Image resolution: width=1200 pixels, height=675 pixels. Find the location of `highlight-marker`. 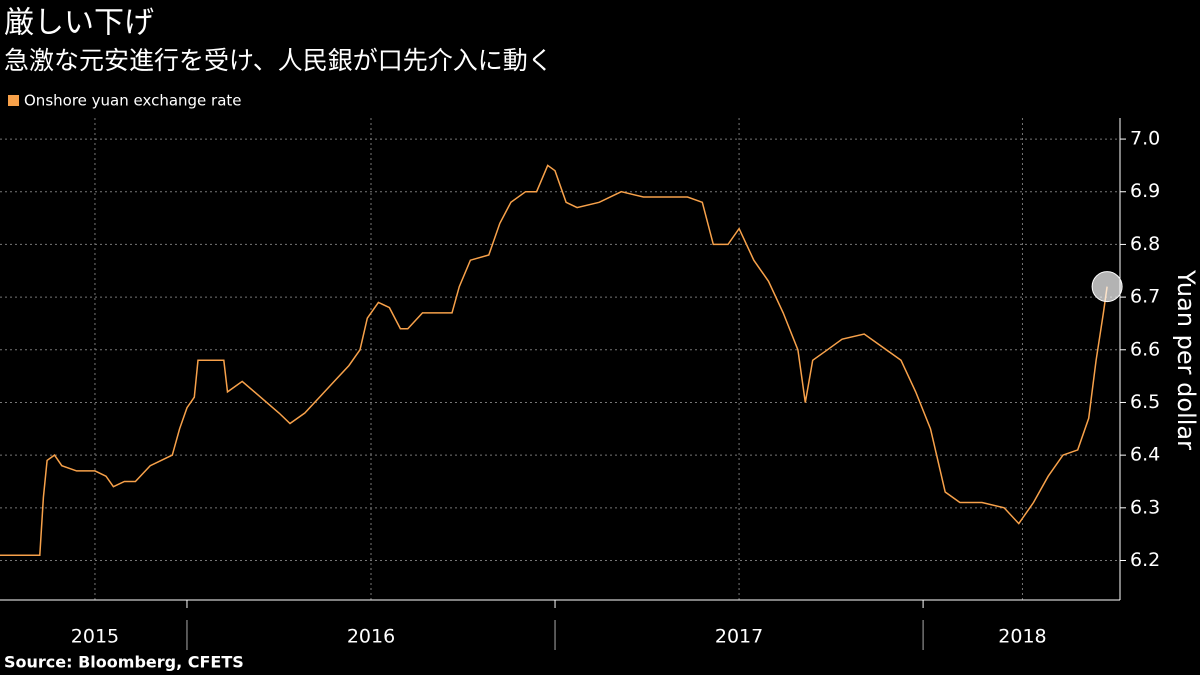

highlight-marker is located at coordinates (1107, 287).